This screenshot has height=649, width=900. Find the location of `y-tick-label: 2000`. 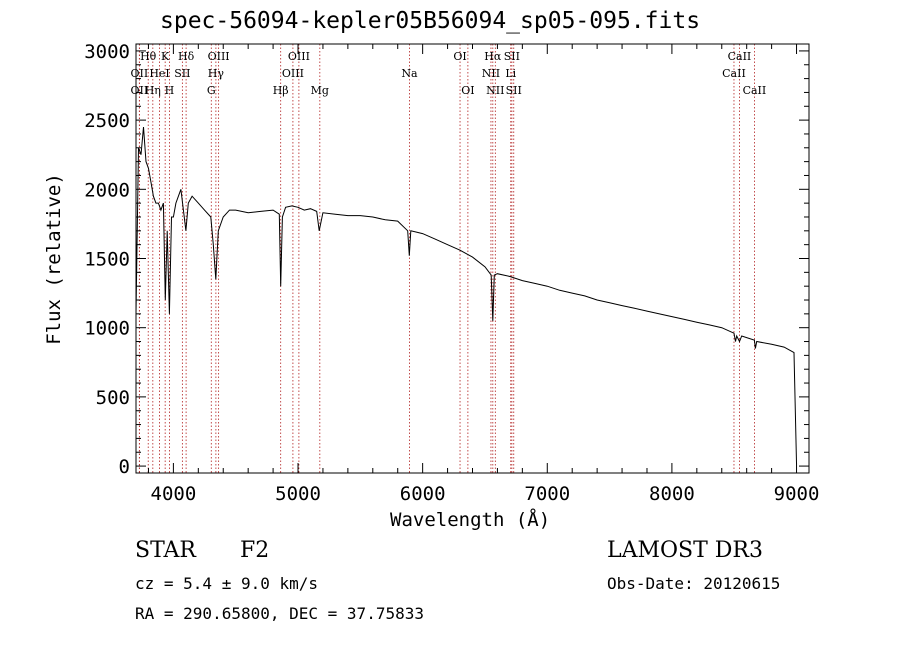

y-tick-label: 2000 is located at coordinates (107, 190).